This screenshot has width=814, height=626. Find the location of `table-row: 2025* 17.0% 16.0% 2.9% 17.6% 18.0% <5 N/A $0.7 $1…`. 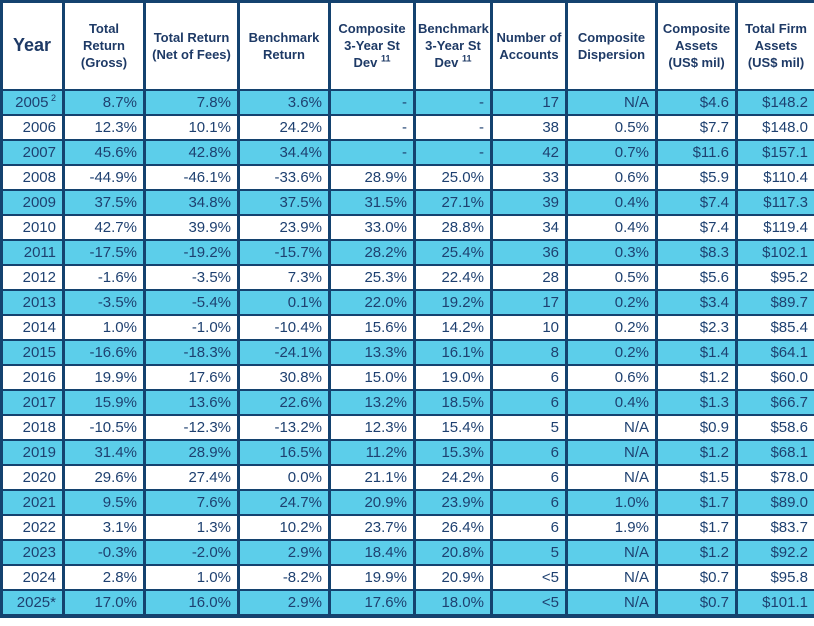

table-row: 2025* 17.0% 16.0% 2.9% 17.6% 18.0% <5 N/A $0.7 $1… is located at coordinates (407, 602).